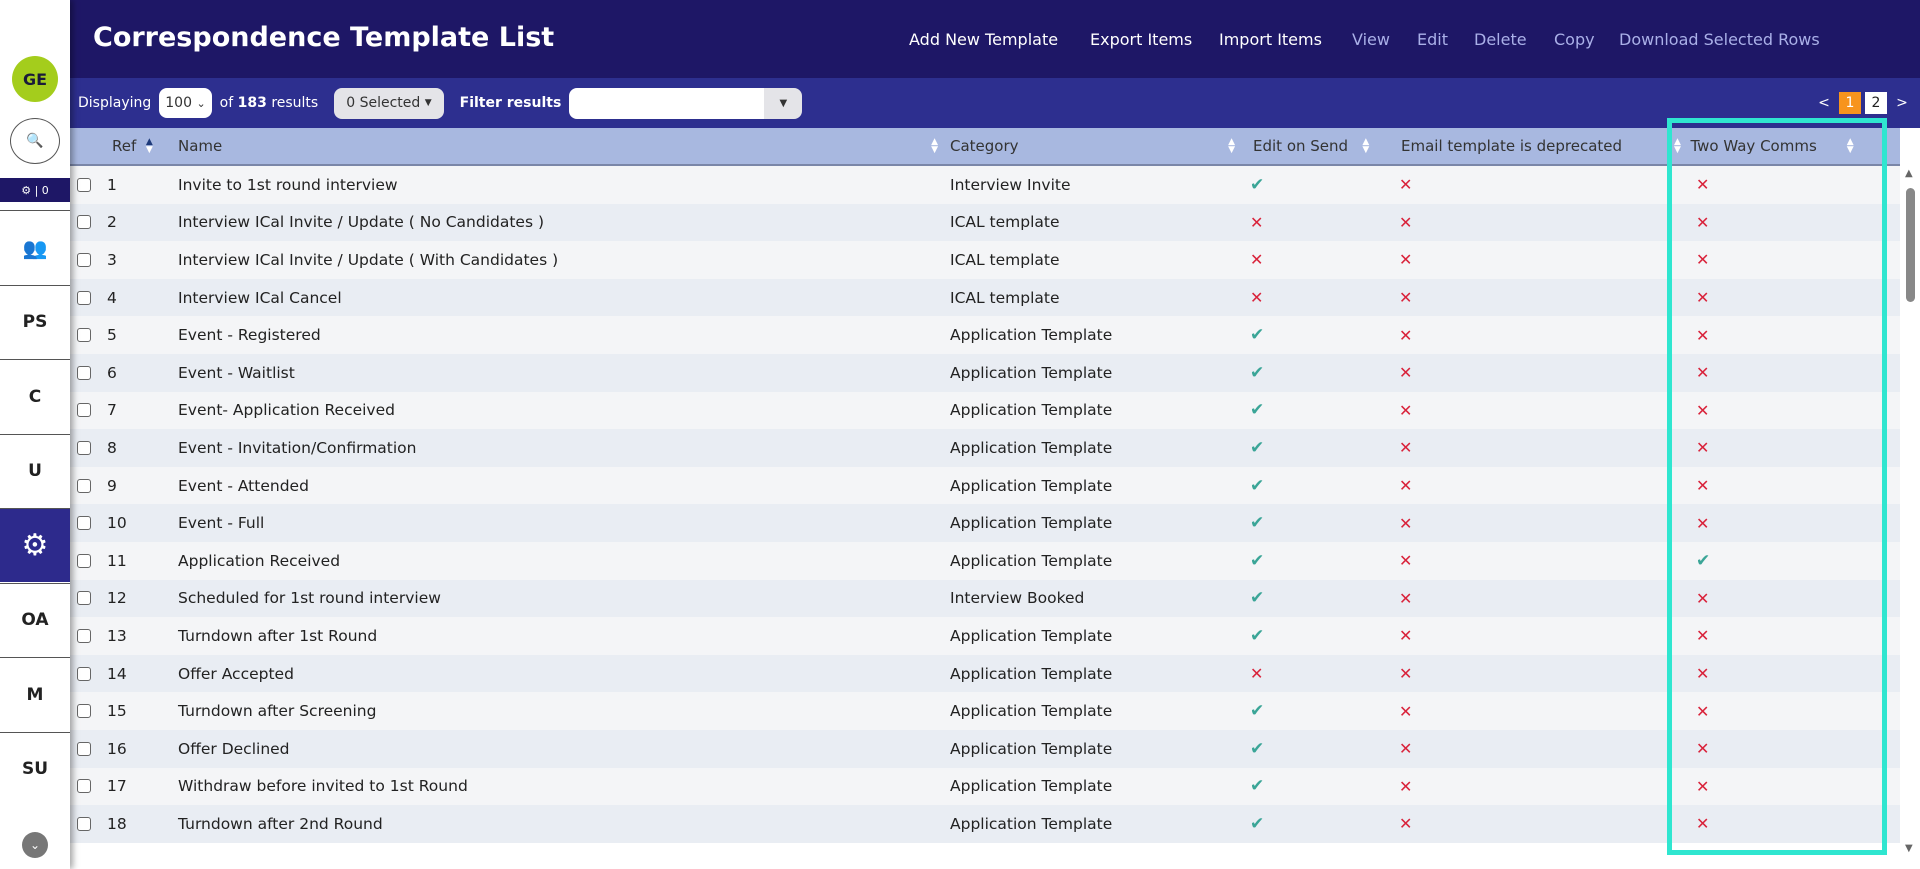 This screenshot has height=869, width=1920. Describe the element at coordinates (1092, 146) in the screenshot. I see `column-category: Category ▲ ▼` at that location.